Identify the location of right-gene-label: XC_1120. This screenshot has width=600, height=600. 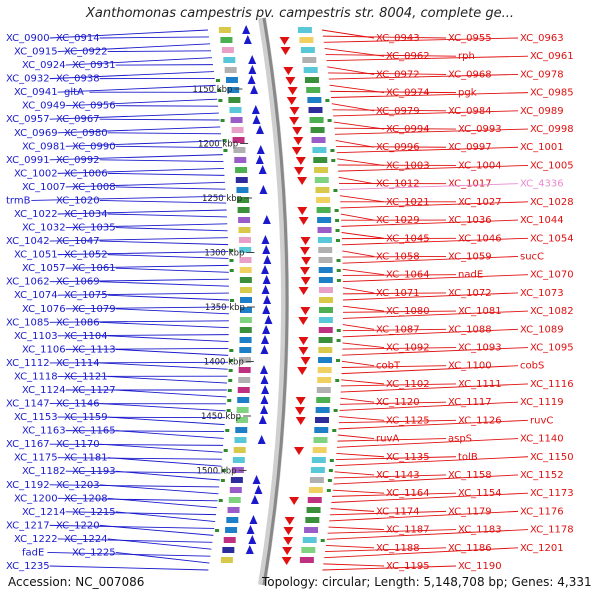
(398, 402).